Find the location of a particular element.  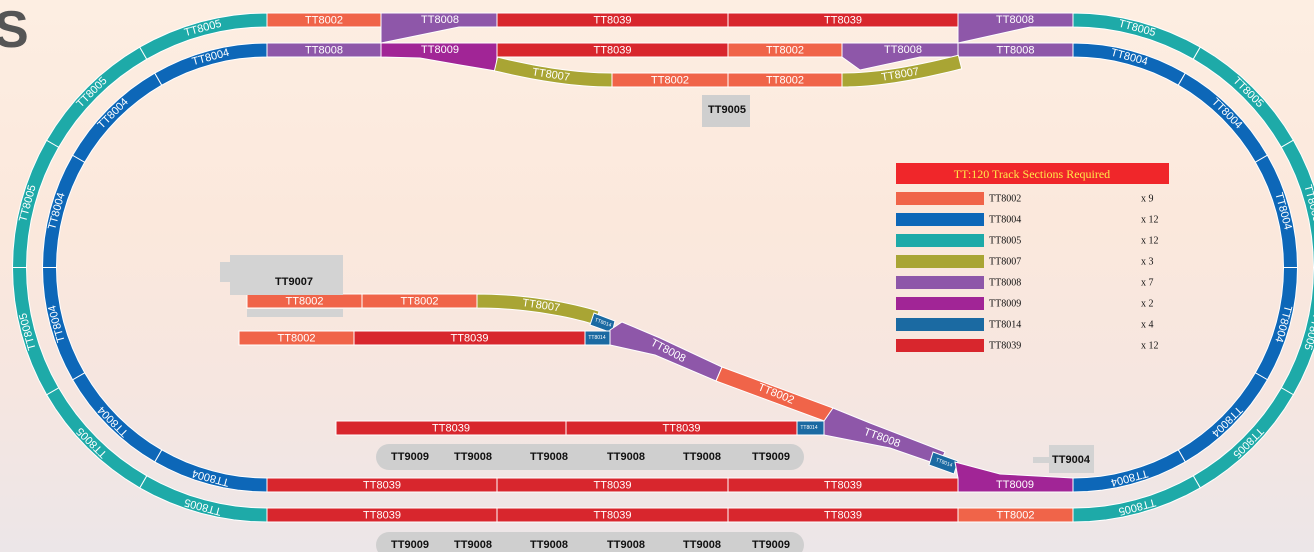

top1-1: TT8002 is located at coordinates (324, 20).